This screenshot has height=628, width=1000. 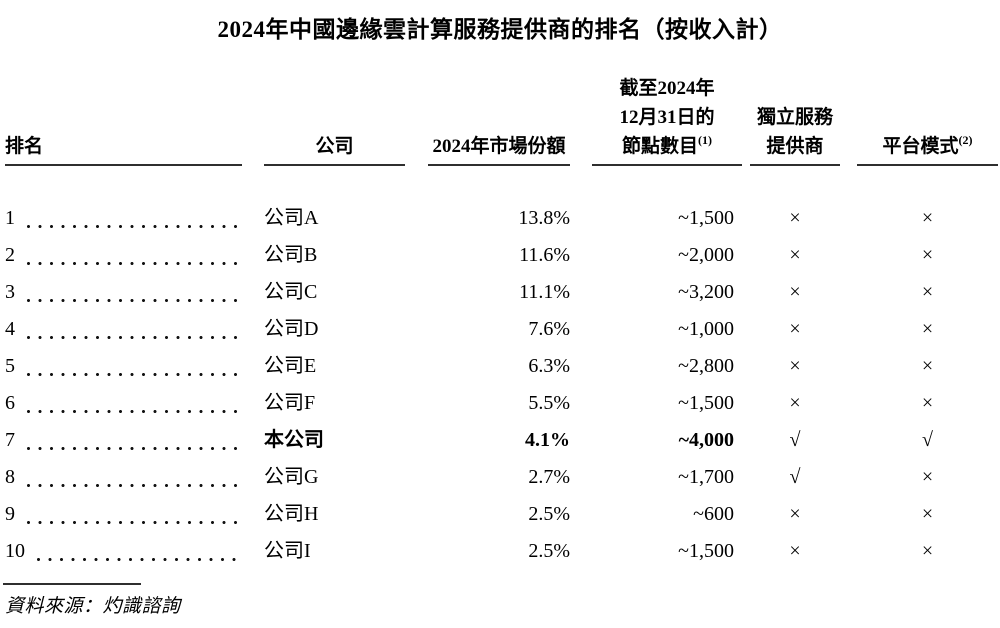 I want to click on col-header-nodes-label: 節點數目, so click(x=659, y=146).